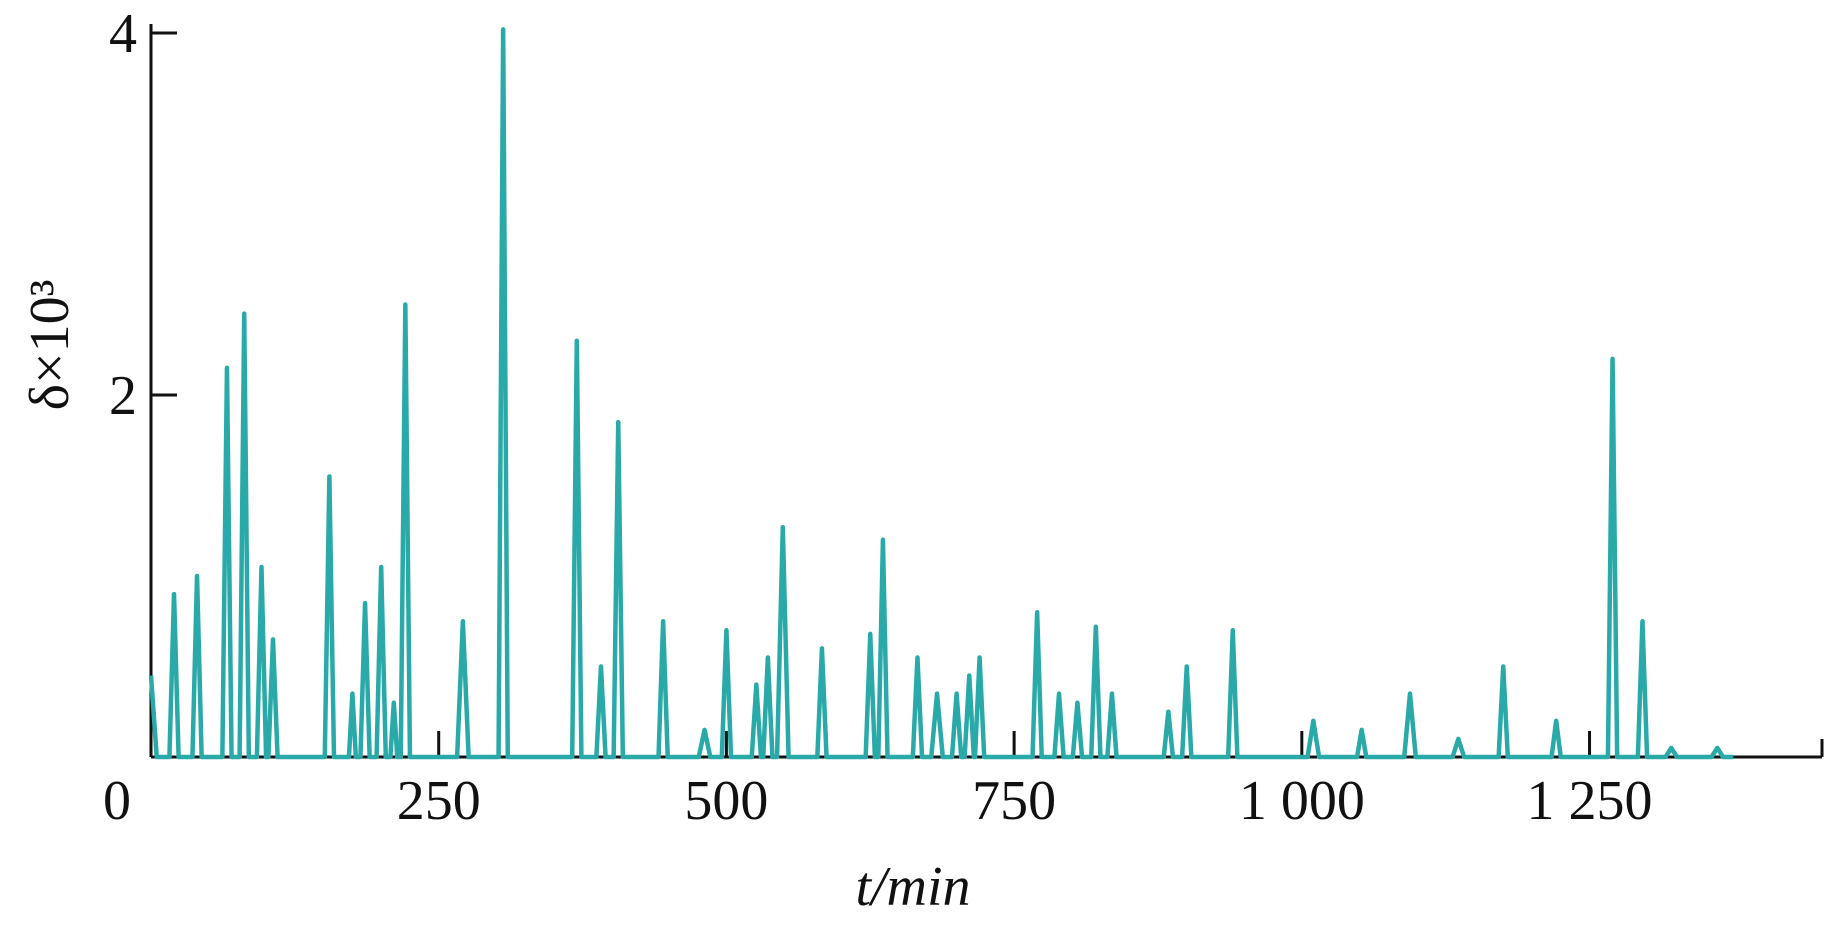 The image size is (1826, 928). Describe the element at coordinates (1014, 801) in the screenshot. I see `x-tick-label: 750` at that location.